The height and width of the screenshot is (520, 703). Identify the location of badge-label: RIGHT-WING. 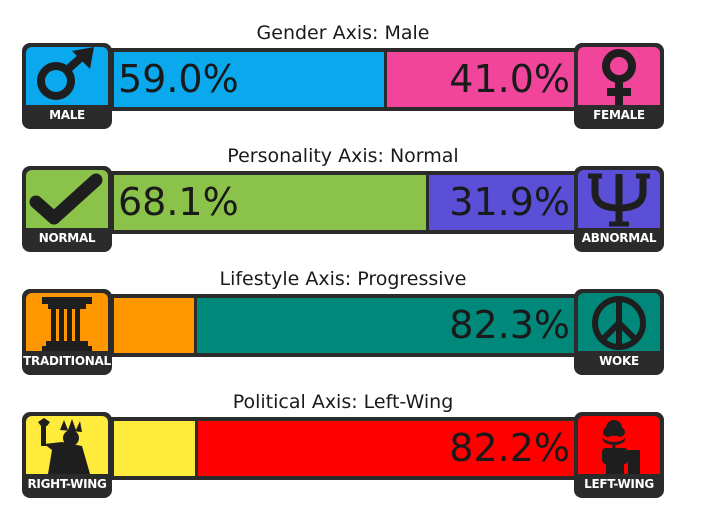
(67, 484).